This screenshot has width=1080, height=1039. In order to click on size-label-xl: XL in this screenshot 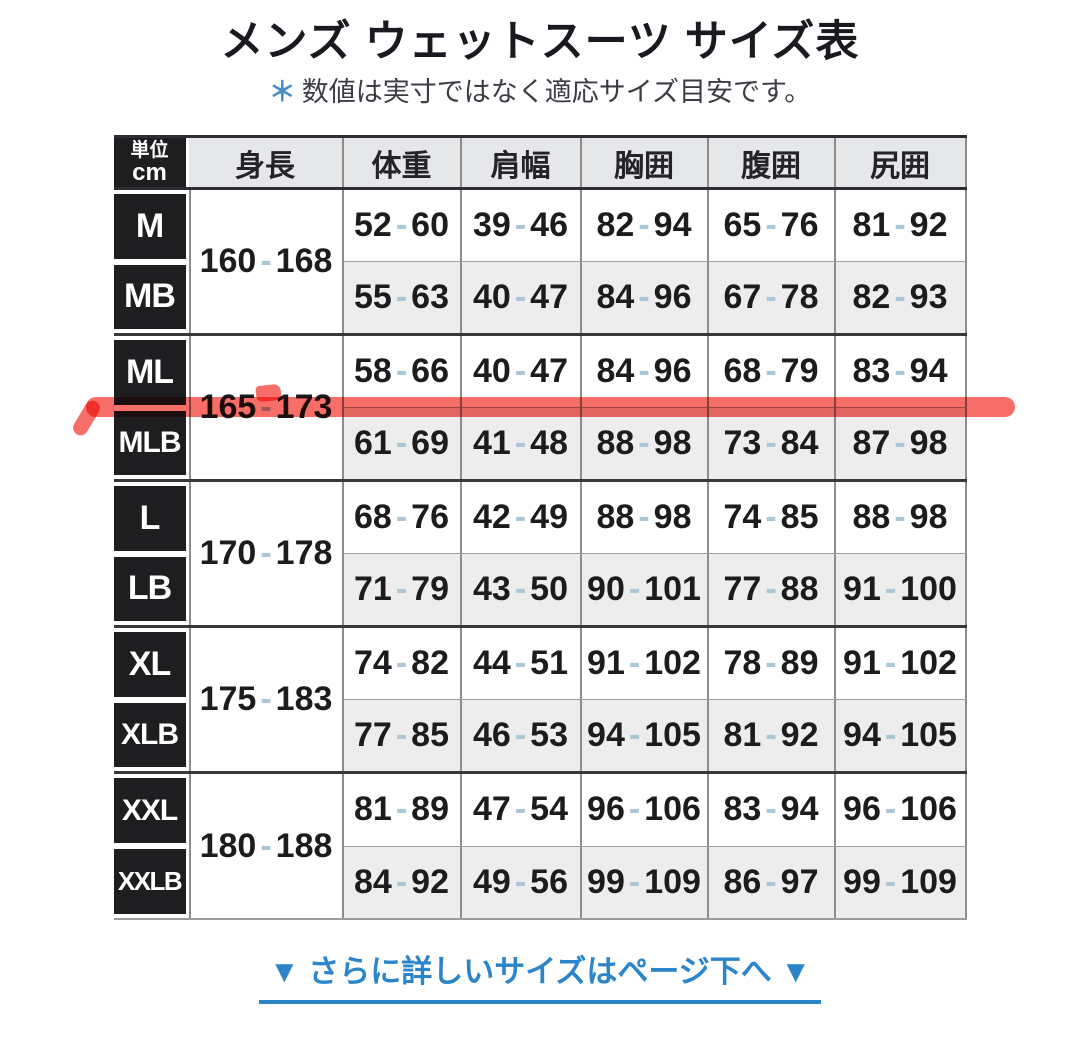, I will do `click(149, 664)`.